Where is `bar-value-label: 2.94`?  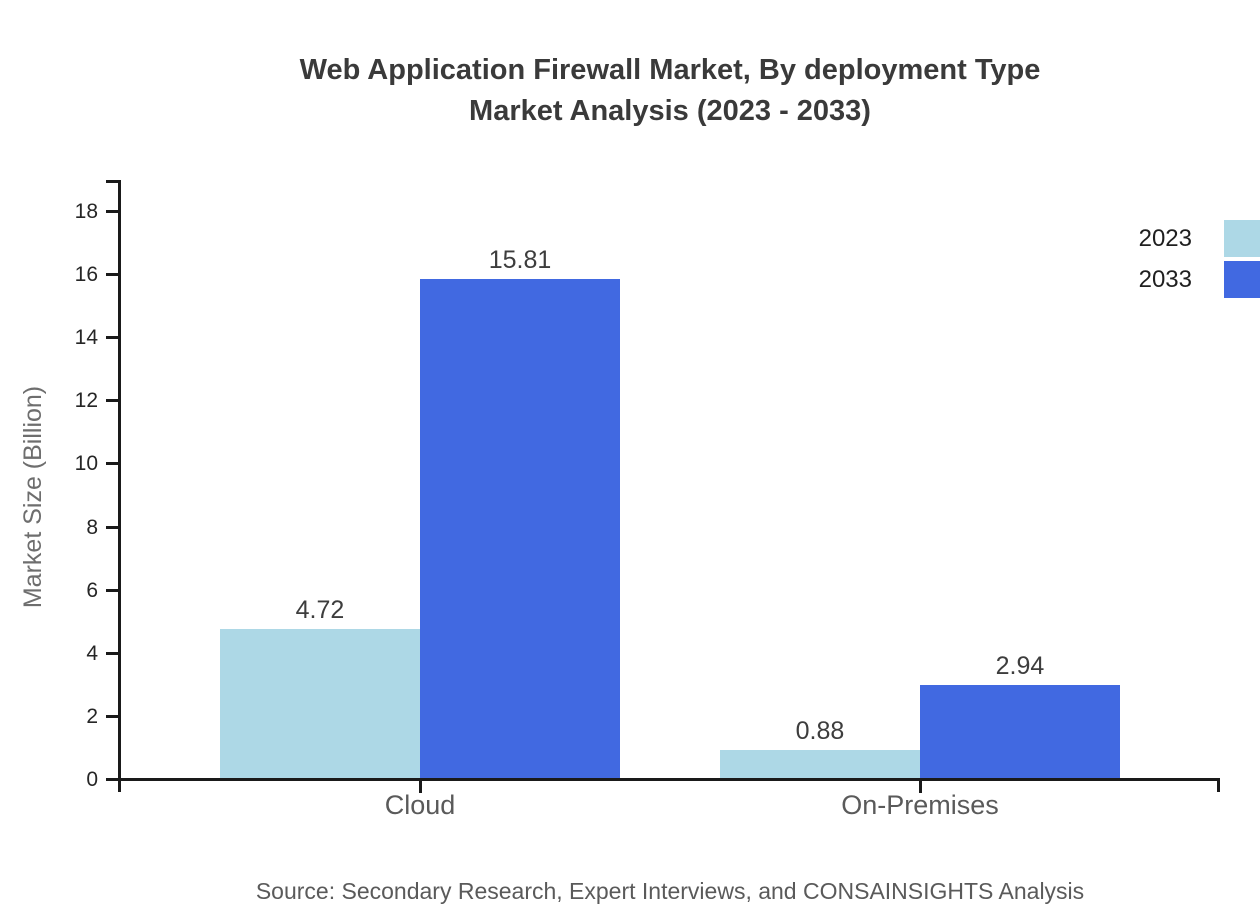 bar-value-label: 2.94 is located at coordinates (1020, 666).